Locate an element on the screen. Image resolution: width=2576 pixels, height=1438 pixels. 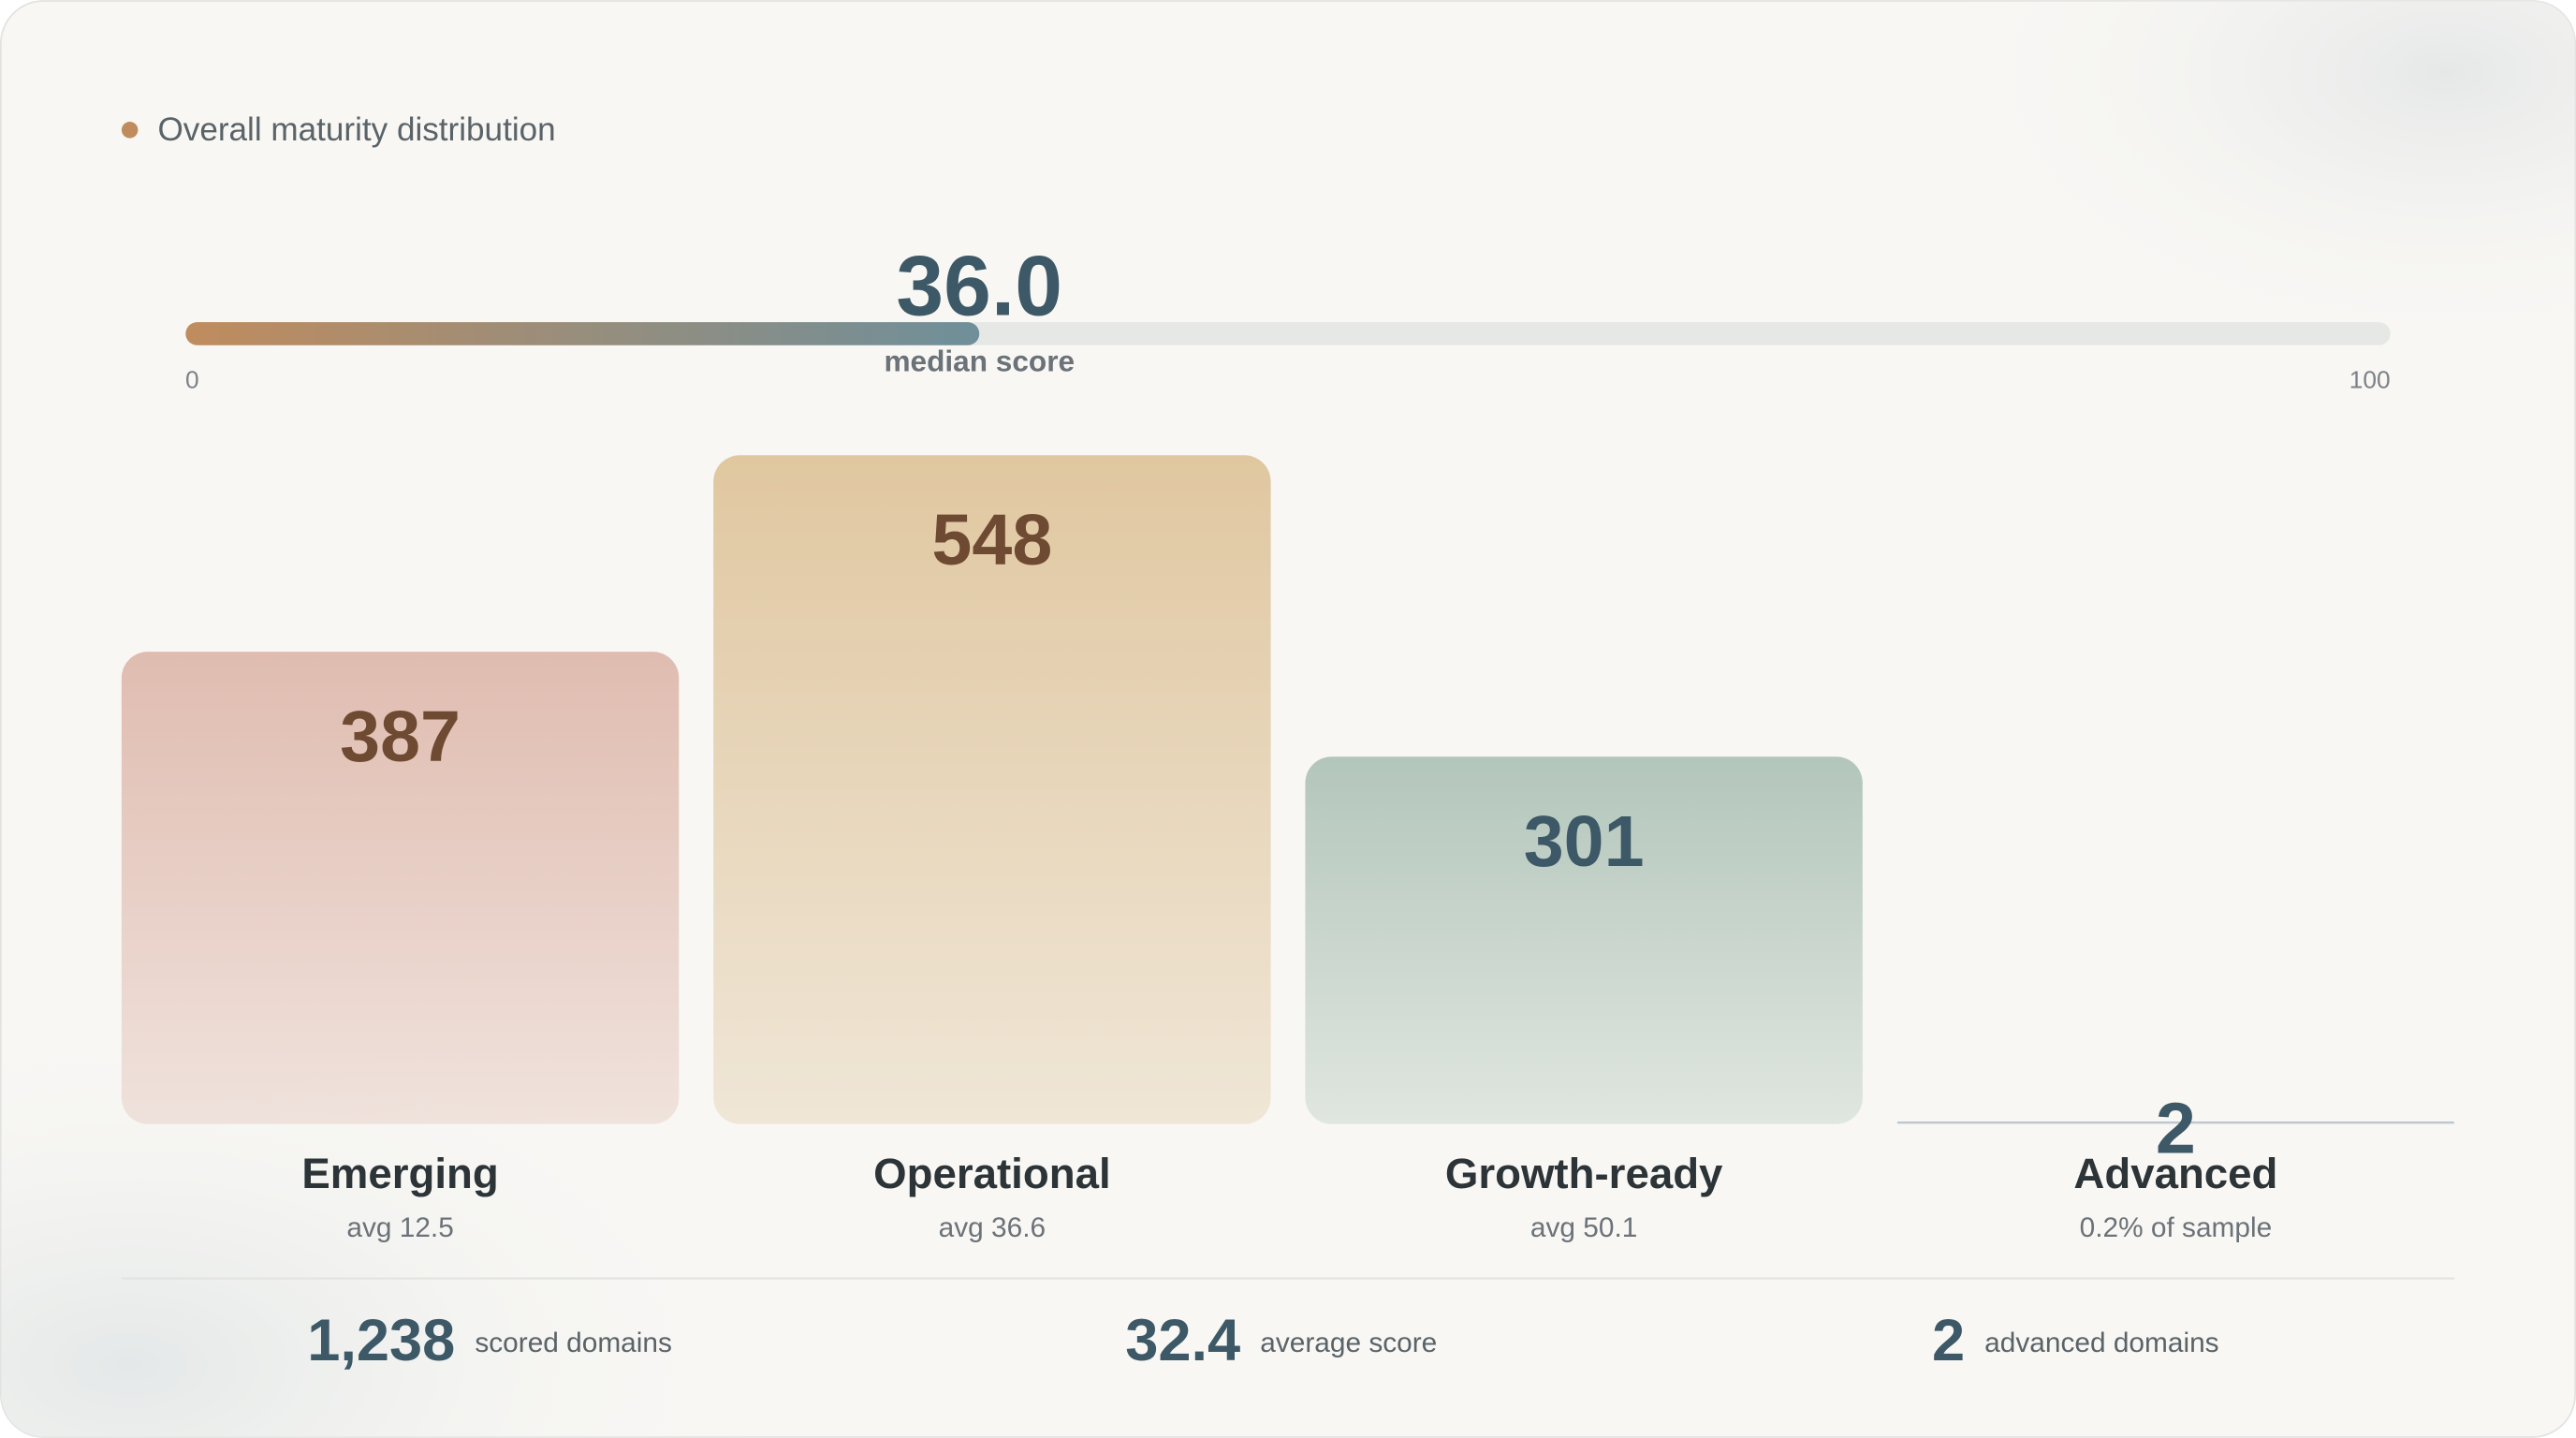
category-subtitle: avg 36.6 is located at coordinates (992, 1227).